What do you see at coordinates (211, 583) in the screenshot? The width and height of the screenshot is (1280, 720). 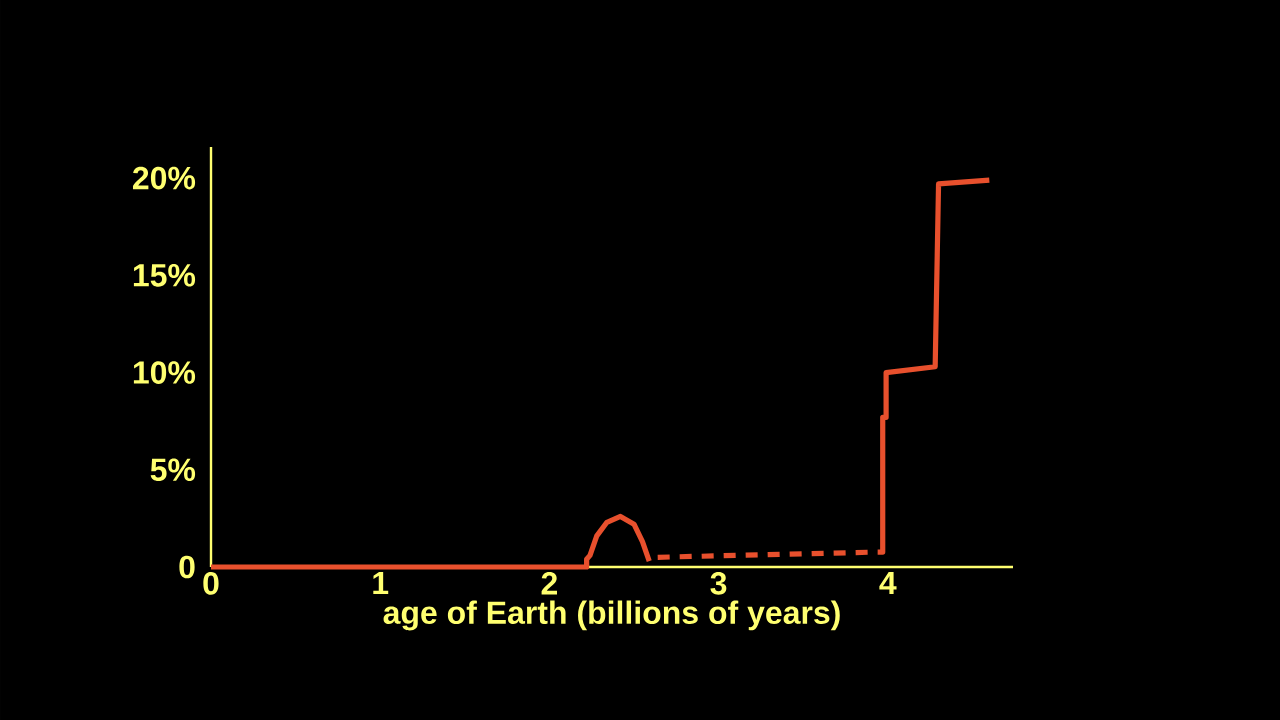 I see `x-tick-label: 0` at bounding box center [211, 583].